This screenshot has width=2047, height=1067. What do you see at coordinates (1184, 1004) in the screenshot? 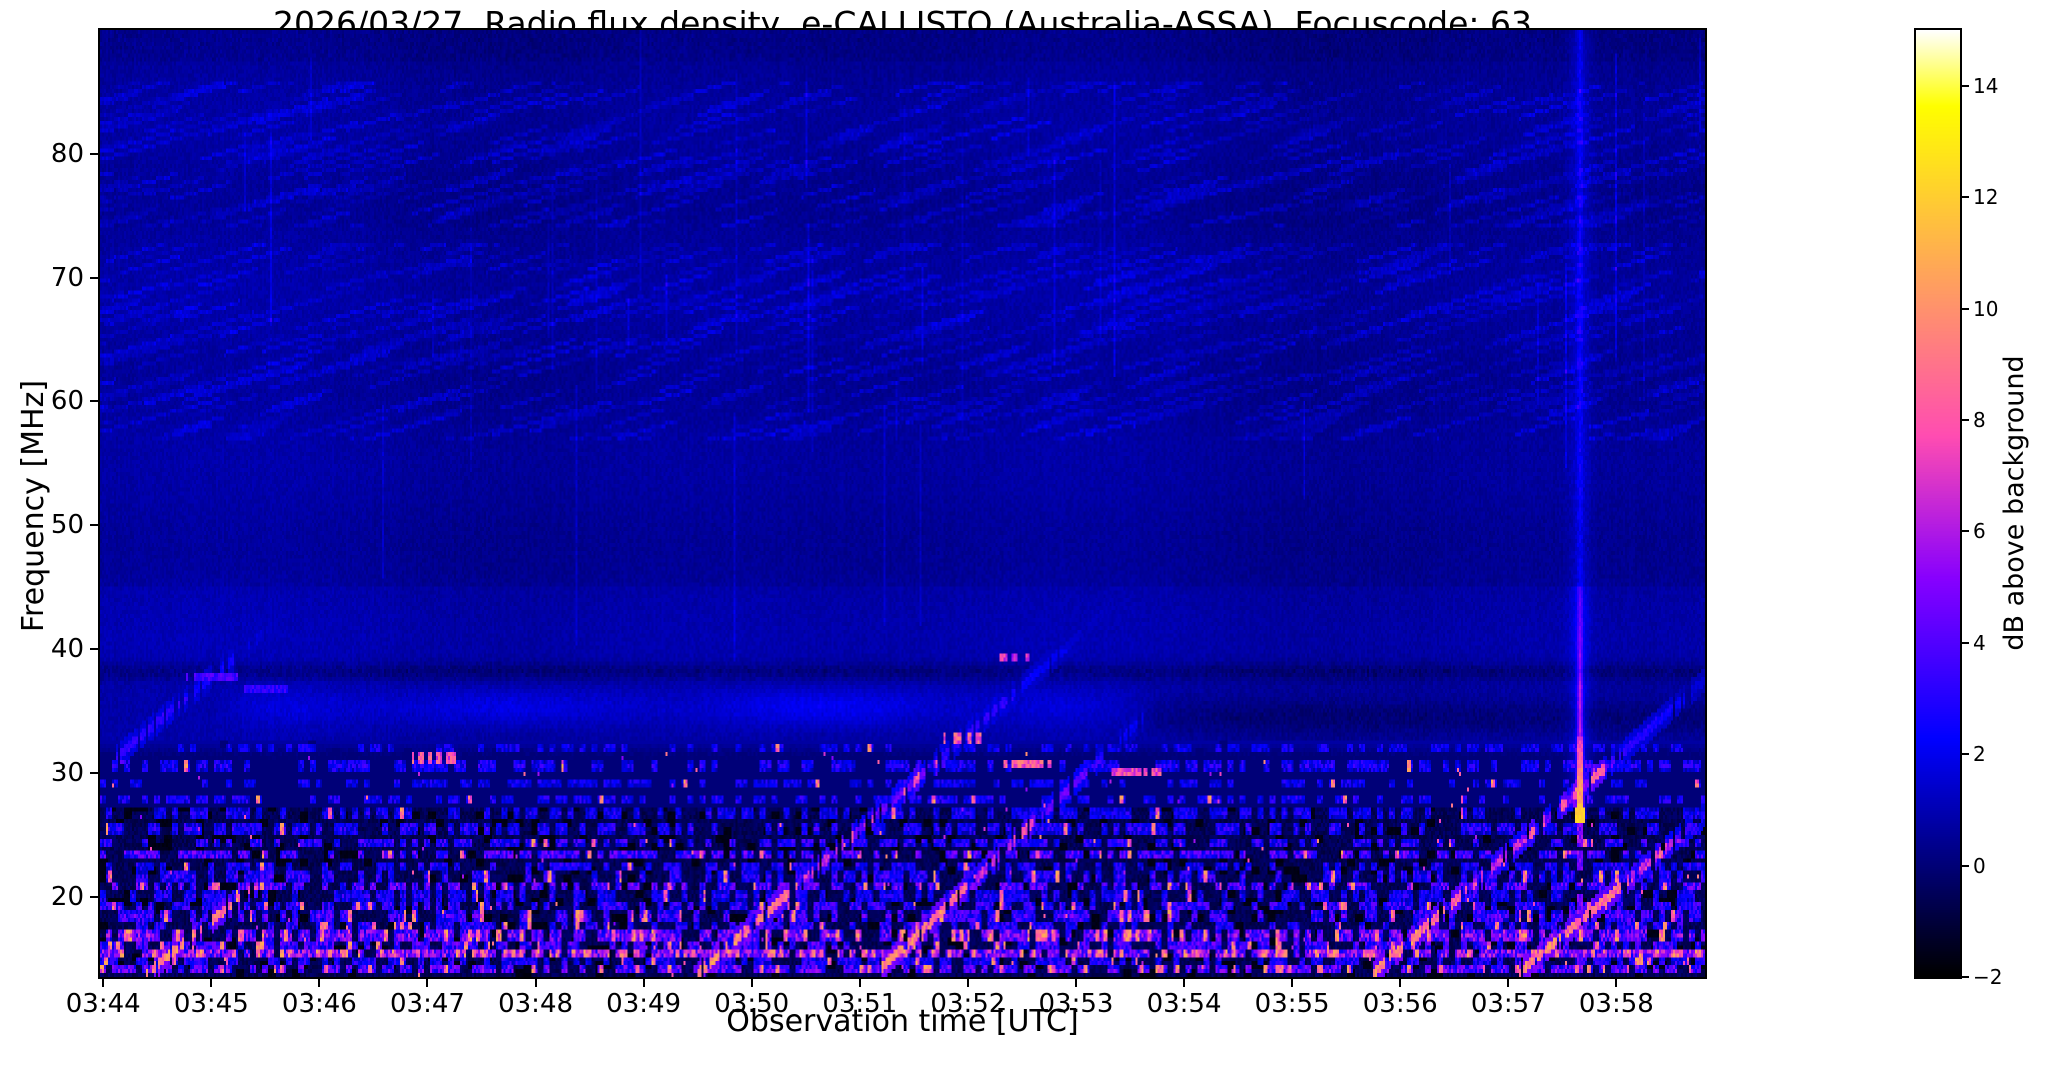
I see `x-tick-label: 03:54` at bounding box center [1184, 1004].